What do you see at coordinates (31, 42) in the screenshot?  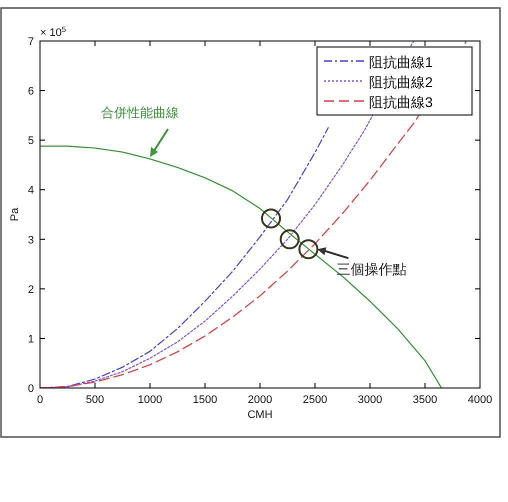 I see `y-tick-label: 7` at bounding box center [31, 42].